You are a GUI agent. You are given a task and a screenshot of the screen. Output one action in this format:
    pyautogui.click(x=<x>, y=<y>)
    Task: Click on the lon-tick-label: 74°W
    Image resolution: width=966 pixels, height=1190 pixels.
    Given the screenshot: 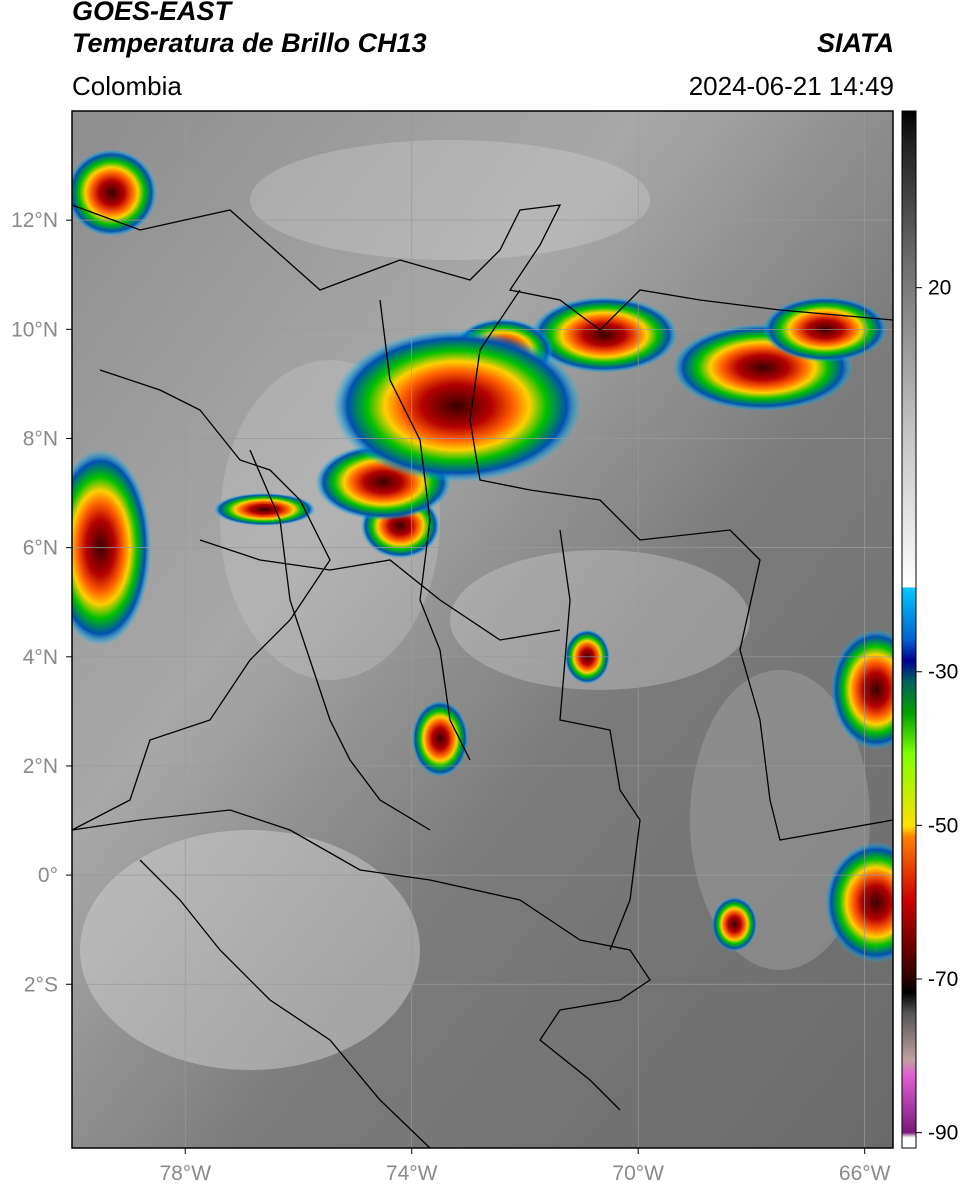 What is the action you would take?
    pyautogui.click(x=412, y=1173)
    